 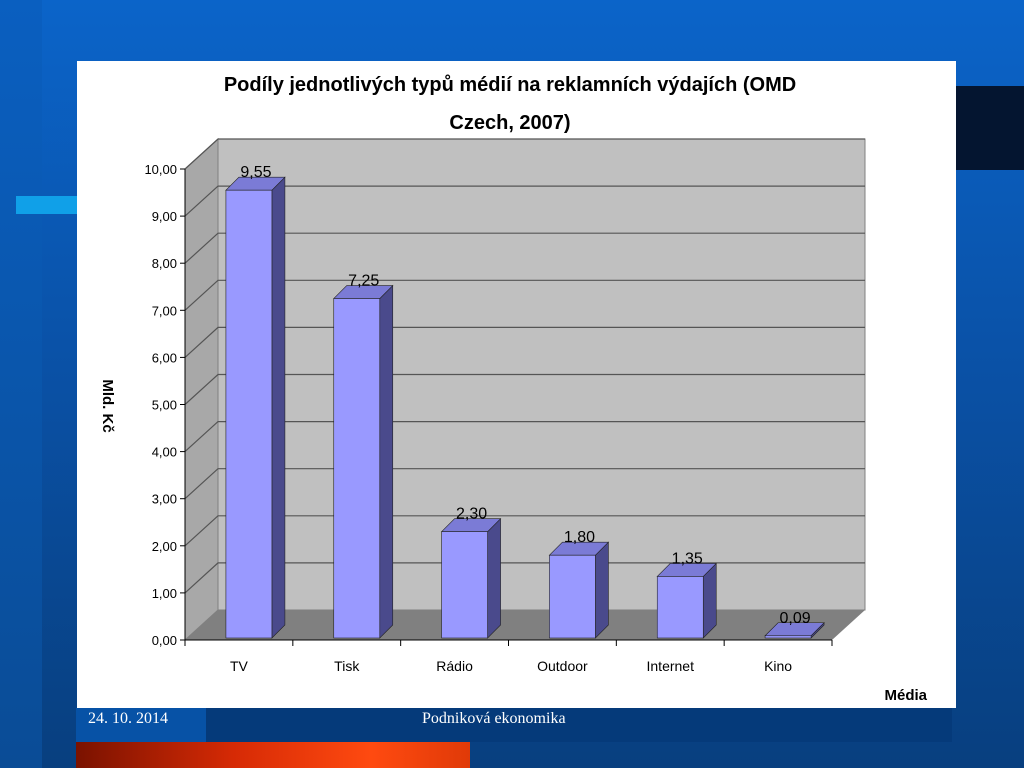 I want to click on y-tick-label: 5,00, so click(x=164, y=405).